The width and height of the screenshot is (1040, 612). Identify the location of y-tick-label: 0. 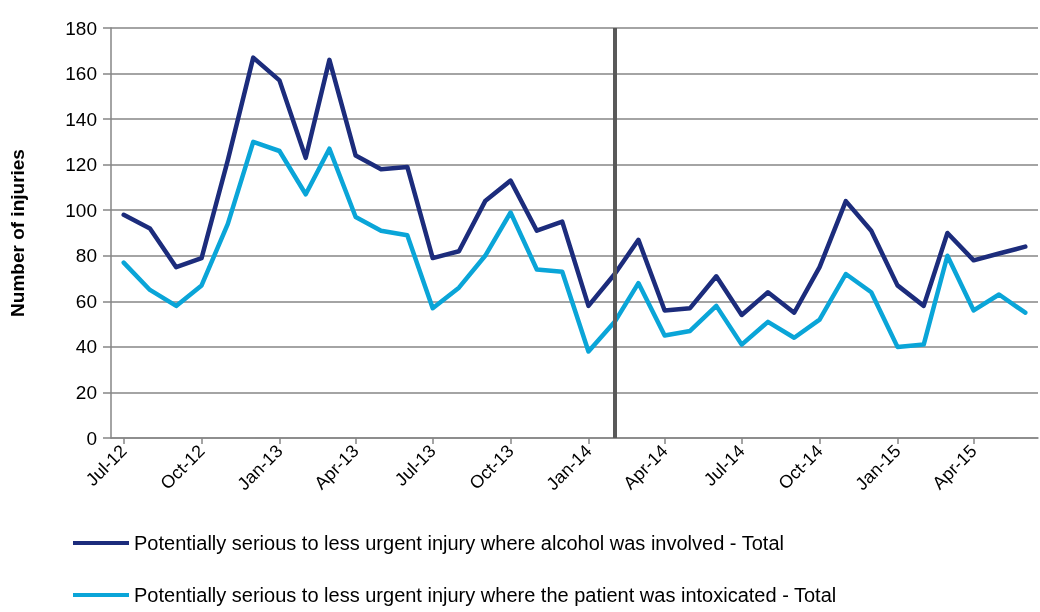
(91, 438).